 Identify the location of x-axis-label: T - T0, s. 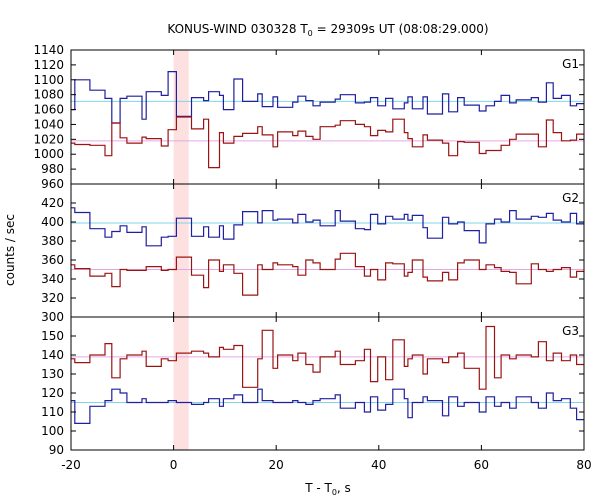
(327, 489).